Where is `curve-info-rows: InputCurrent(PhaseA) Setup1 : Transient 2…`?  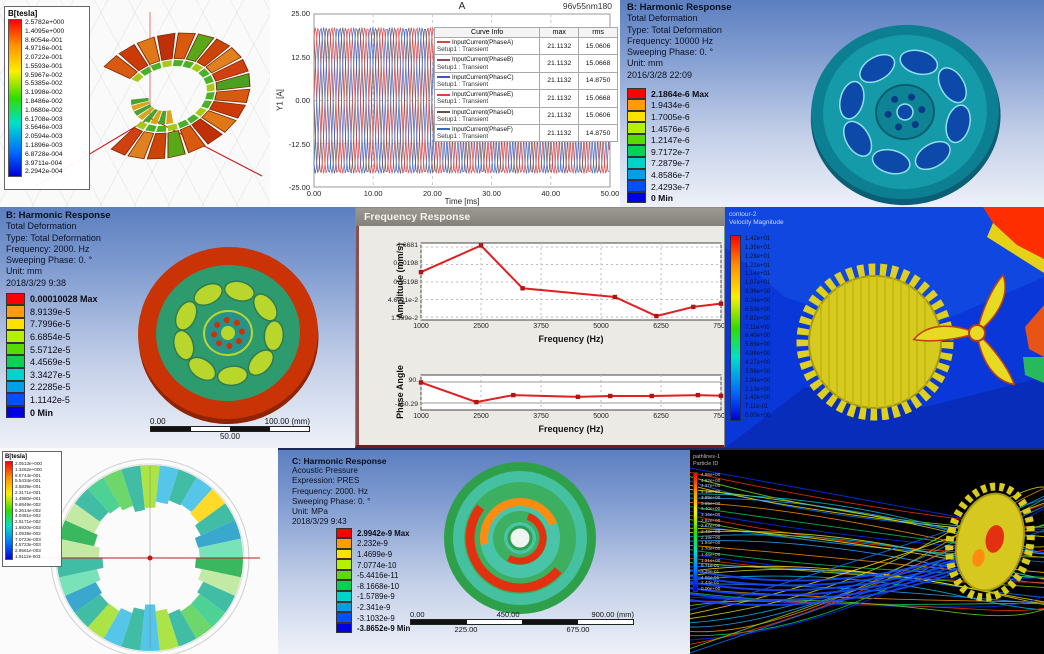
curve-info-rows: InputCurrent(PhaseA) Setup1 : Transient 2… is located at coordinates (525, 89).